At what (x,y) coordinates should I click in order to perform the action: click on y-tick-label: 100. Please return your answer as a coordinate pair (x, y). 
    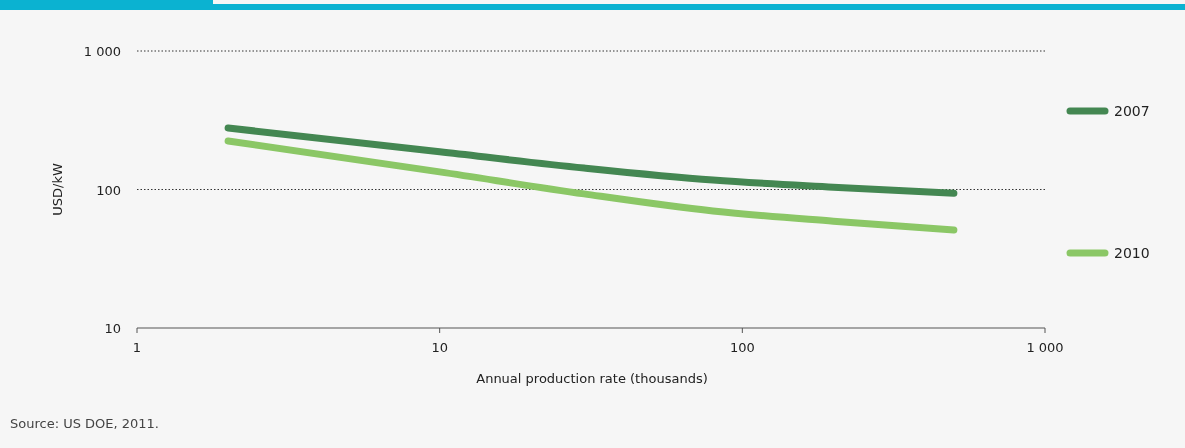
    Looking at the image, I should click on (108, 190).